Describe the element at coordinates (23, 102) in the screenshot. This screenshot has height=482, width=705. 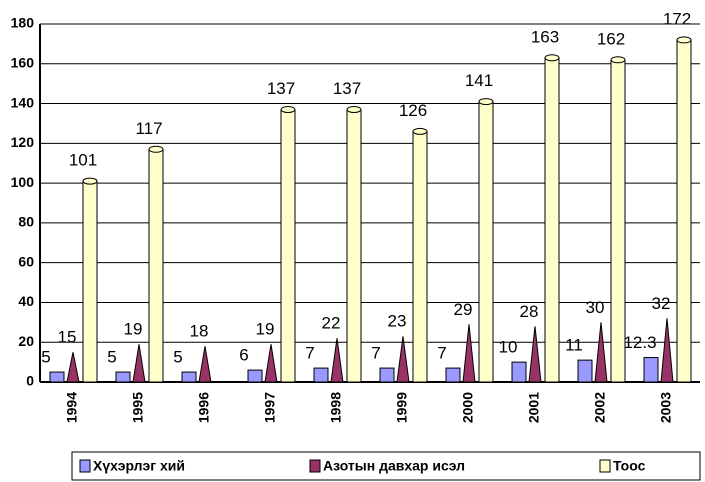
I see `y-tick-label: 140` at that location.